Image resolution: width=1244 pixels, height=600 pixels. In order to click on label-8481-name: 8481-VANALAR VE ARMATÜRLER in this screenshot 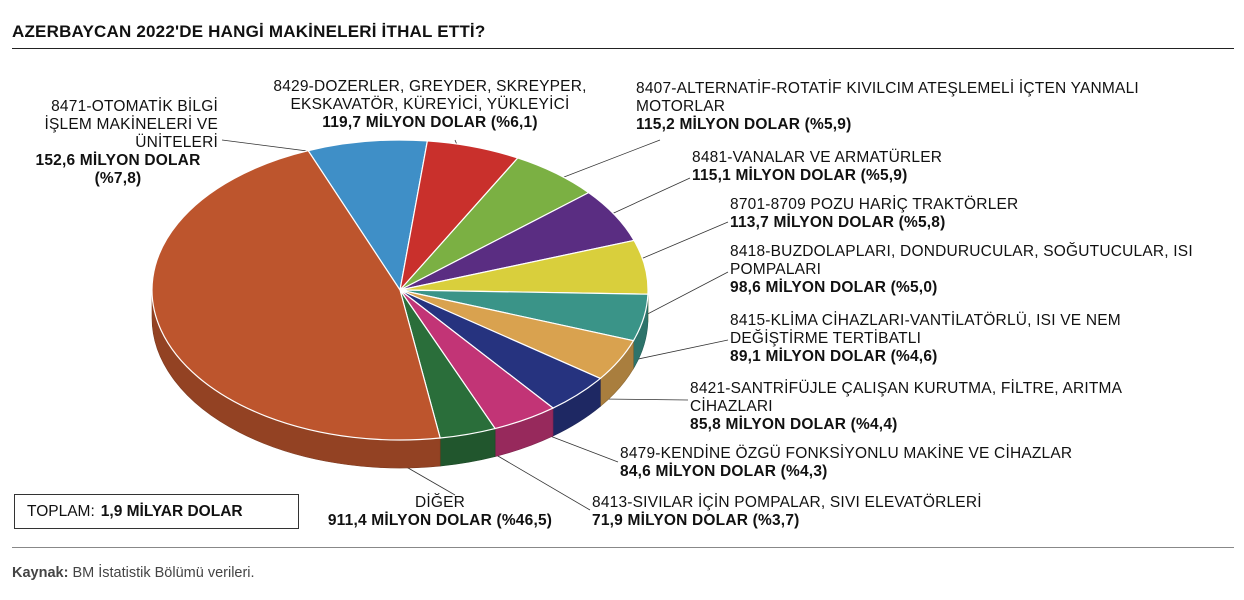, I will do `click(817, 157)`.